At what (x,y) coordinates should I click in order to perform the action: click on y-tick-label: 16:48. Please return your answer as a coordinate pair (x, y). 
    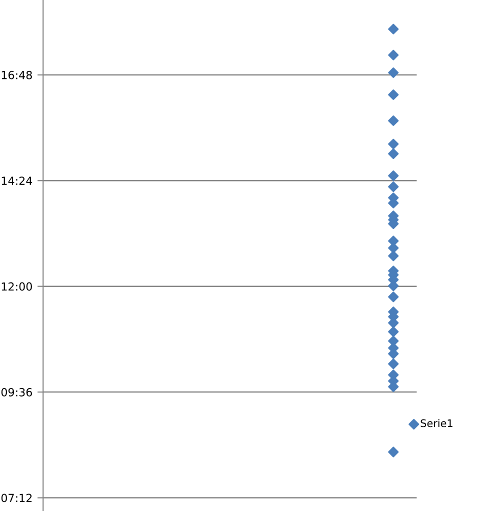
    Looking at the image, I should click on (17, 75).